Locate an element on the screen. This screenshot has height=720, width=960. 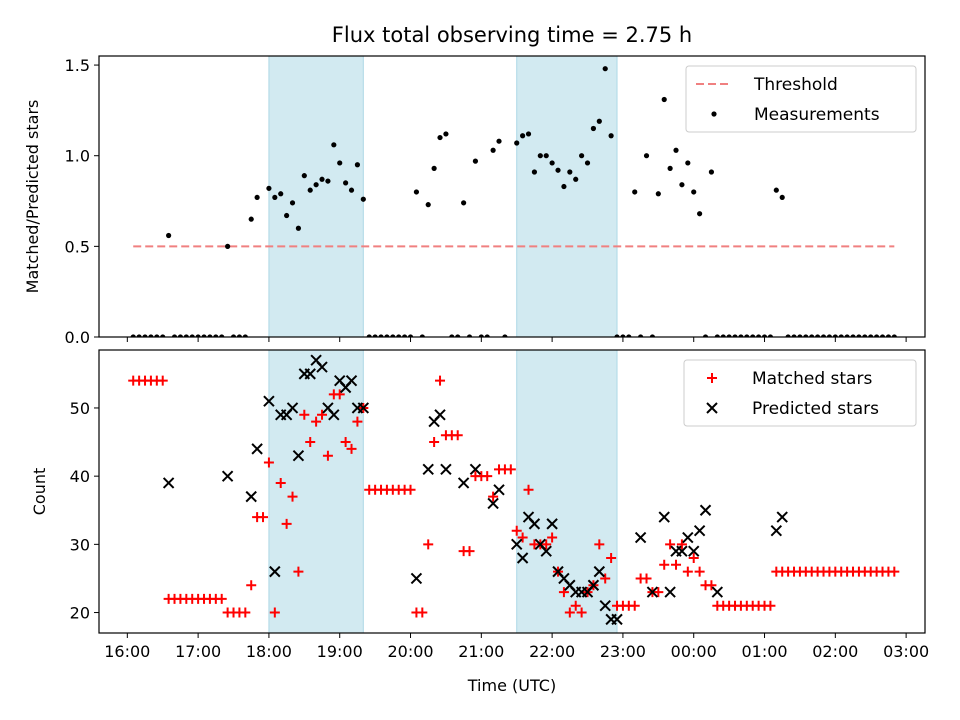
chart-title: Flux total observing time = 2.75 h is located at coordinates (512, 35).